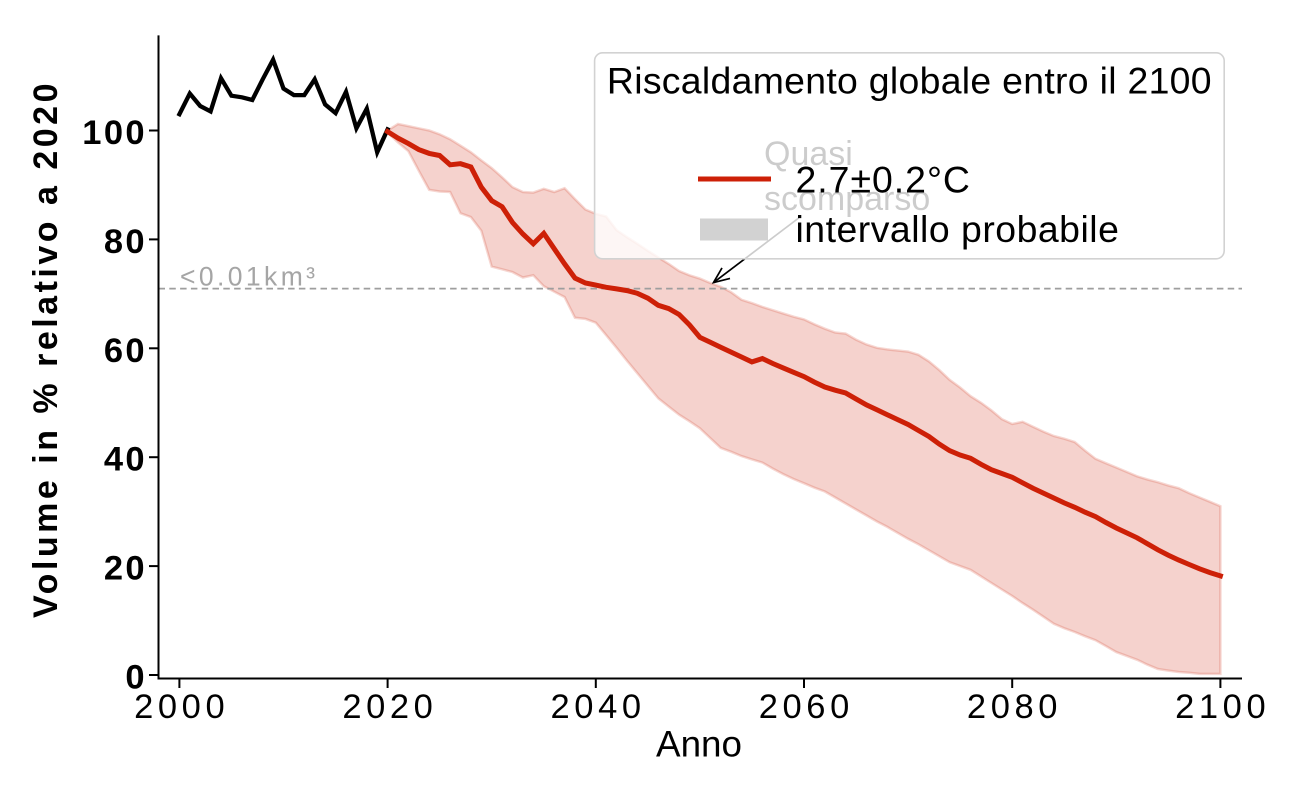 Image resolution: width=1300 pixels, height=800 pixels. Describe the element at coordinates (136, 678) in the screenshot. I see `svg-text: 0` at that location.